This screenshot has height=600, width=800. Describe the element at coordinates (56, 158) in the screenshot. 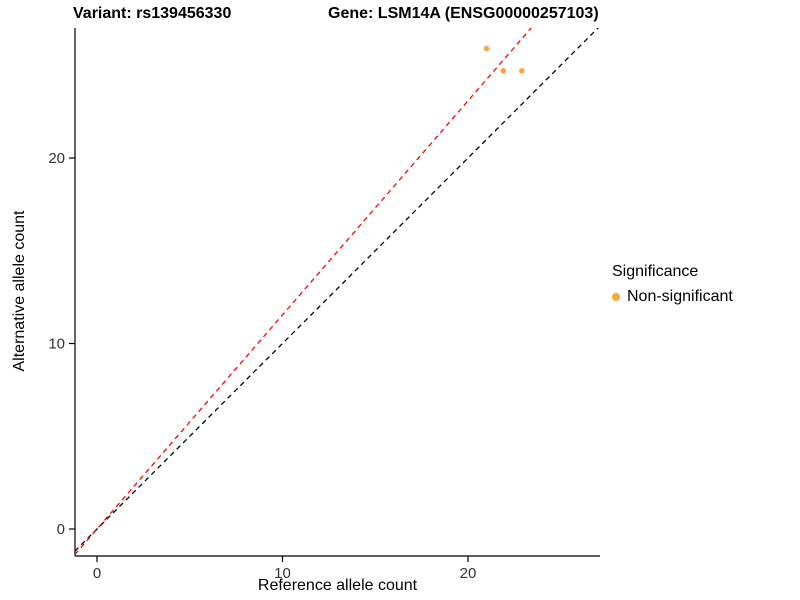

I see `y-tick-label: 20` at that location.